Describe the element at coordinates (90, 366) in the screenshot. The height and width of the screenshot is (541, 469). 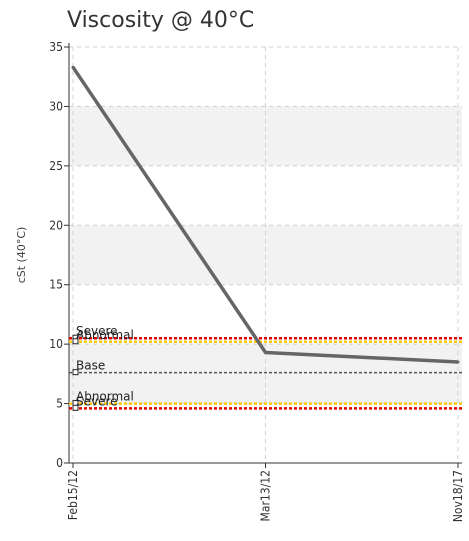
I see `threshold-label: Base` at that location.